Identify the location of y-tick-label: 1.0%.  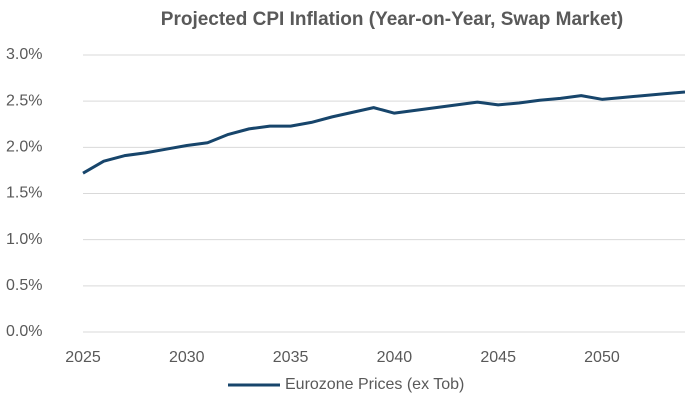
(24, 239).